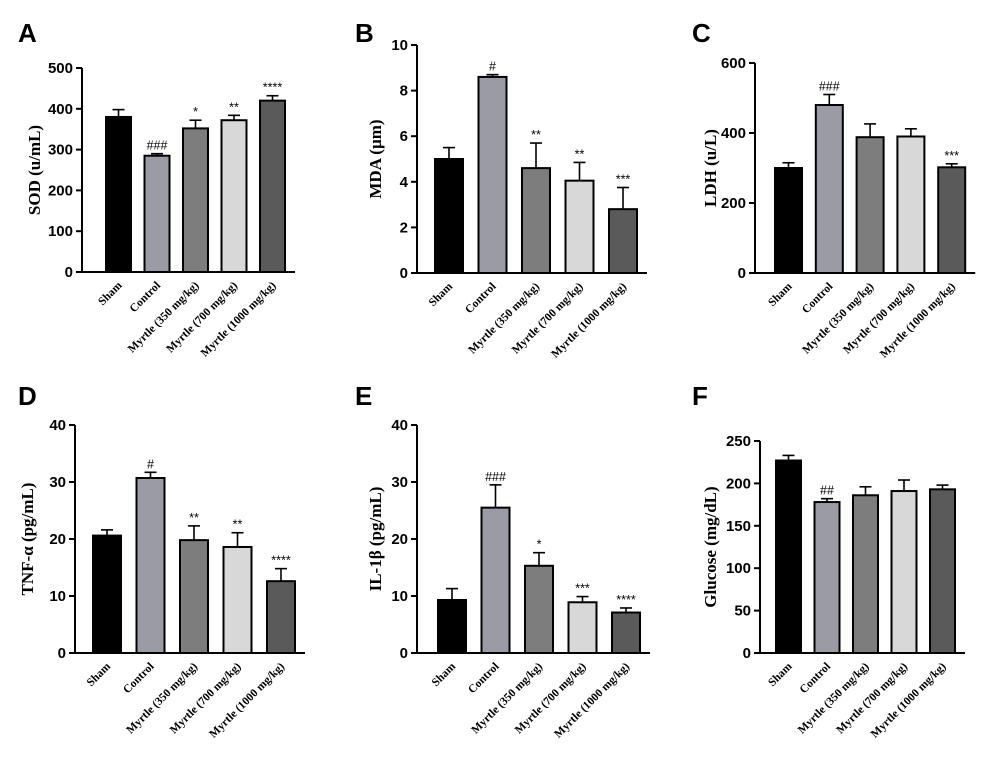  What do you see at coordinates (404, 136) in the screenshot?
I see `y-tick-label: 6` at bounding box center [404, 136].